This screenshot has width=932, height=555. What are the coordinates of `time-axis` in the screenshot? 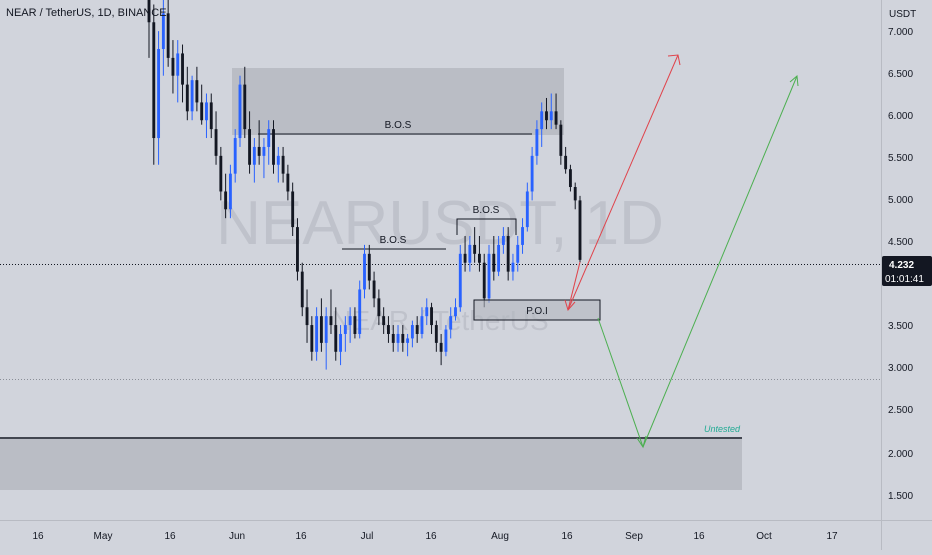 It's located at (441, 535).